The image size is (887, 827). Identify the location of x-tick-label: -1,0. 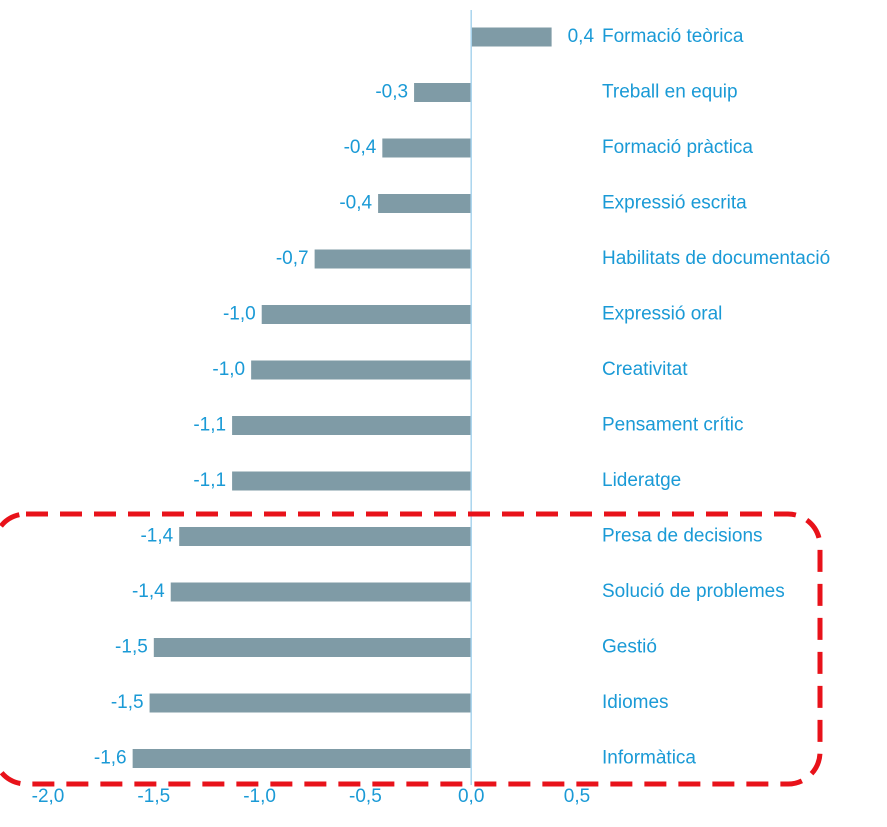
(259, 796).